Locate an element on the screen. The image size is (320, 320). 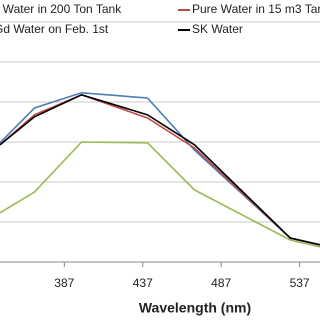
legend-label: Pure Water in 200 Ton Tank is located at coordinates (61, 9).